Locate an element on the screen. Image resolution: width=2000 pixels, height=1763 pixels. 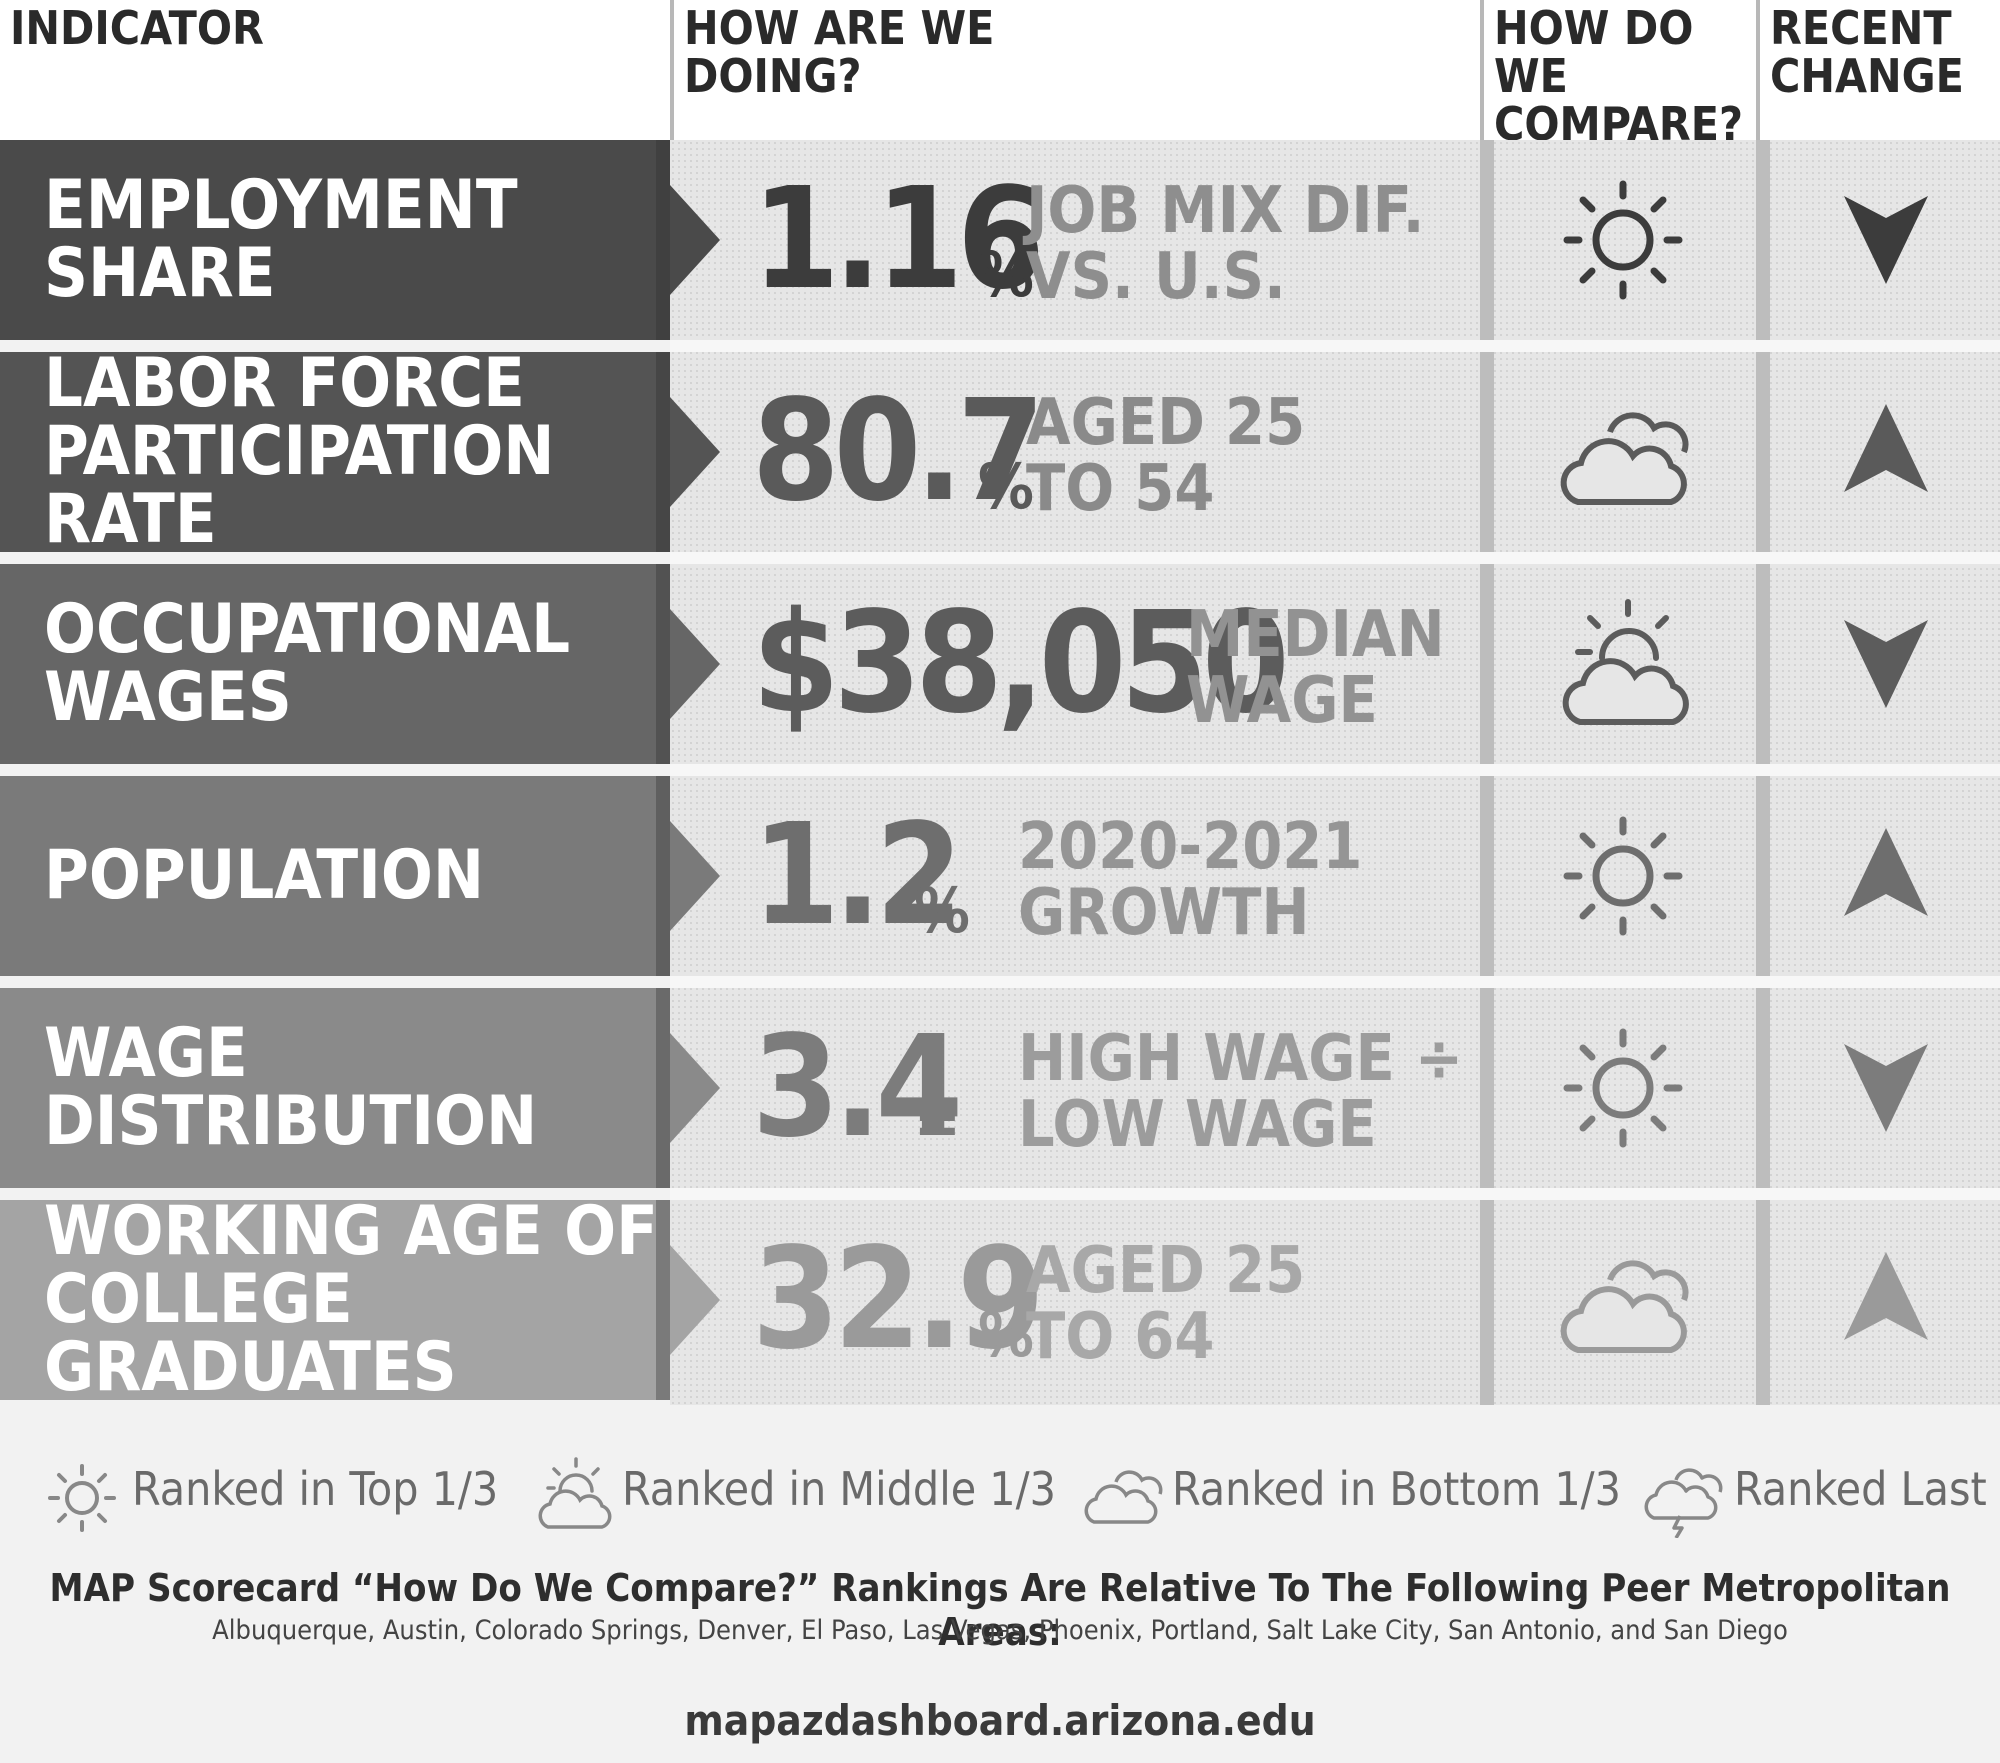
indicator-label: OCCUPATIONAL WAGES is located at coordinates (307, 664).